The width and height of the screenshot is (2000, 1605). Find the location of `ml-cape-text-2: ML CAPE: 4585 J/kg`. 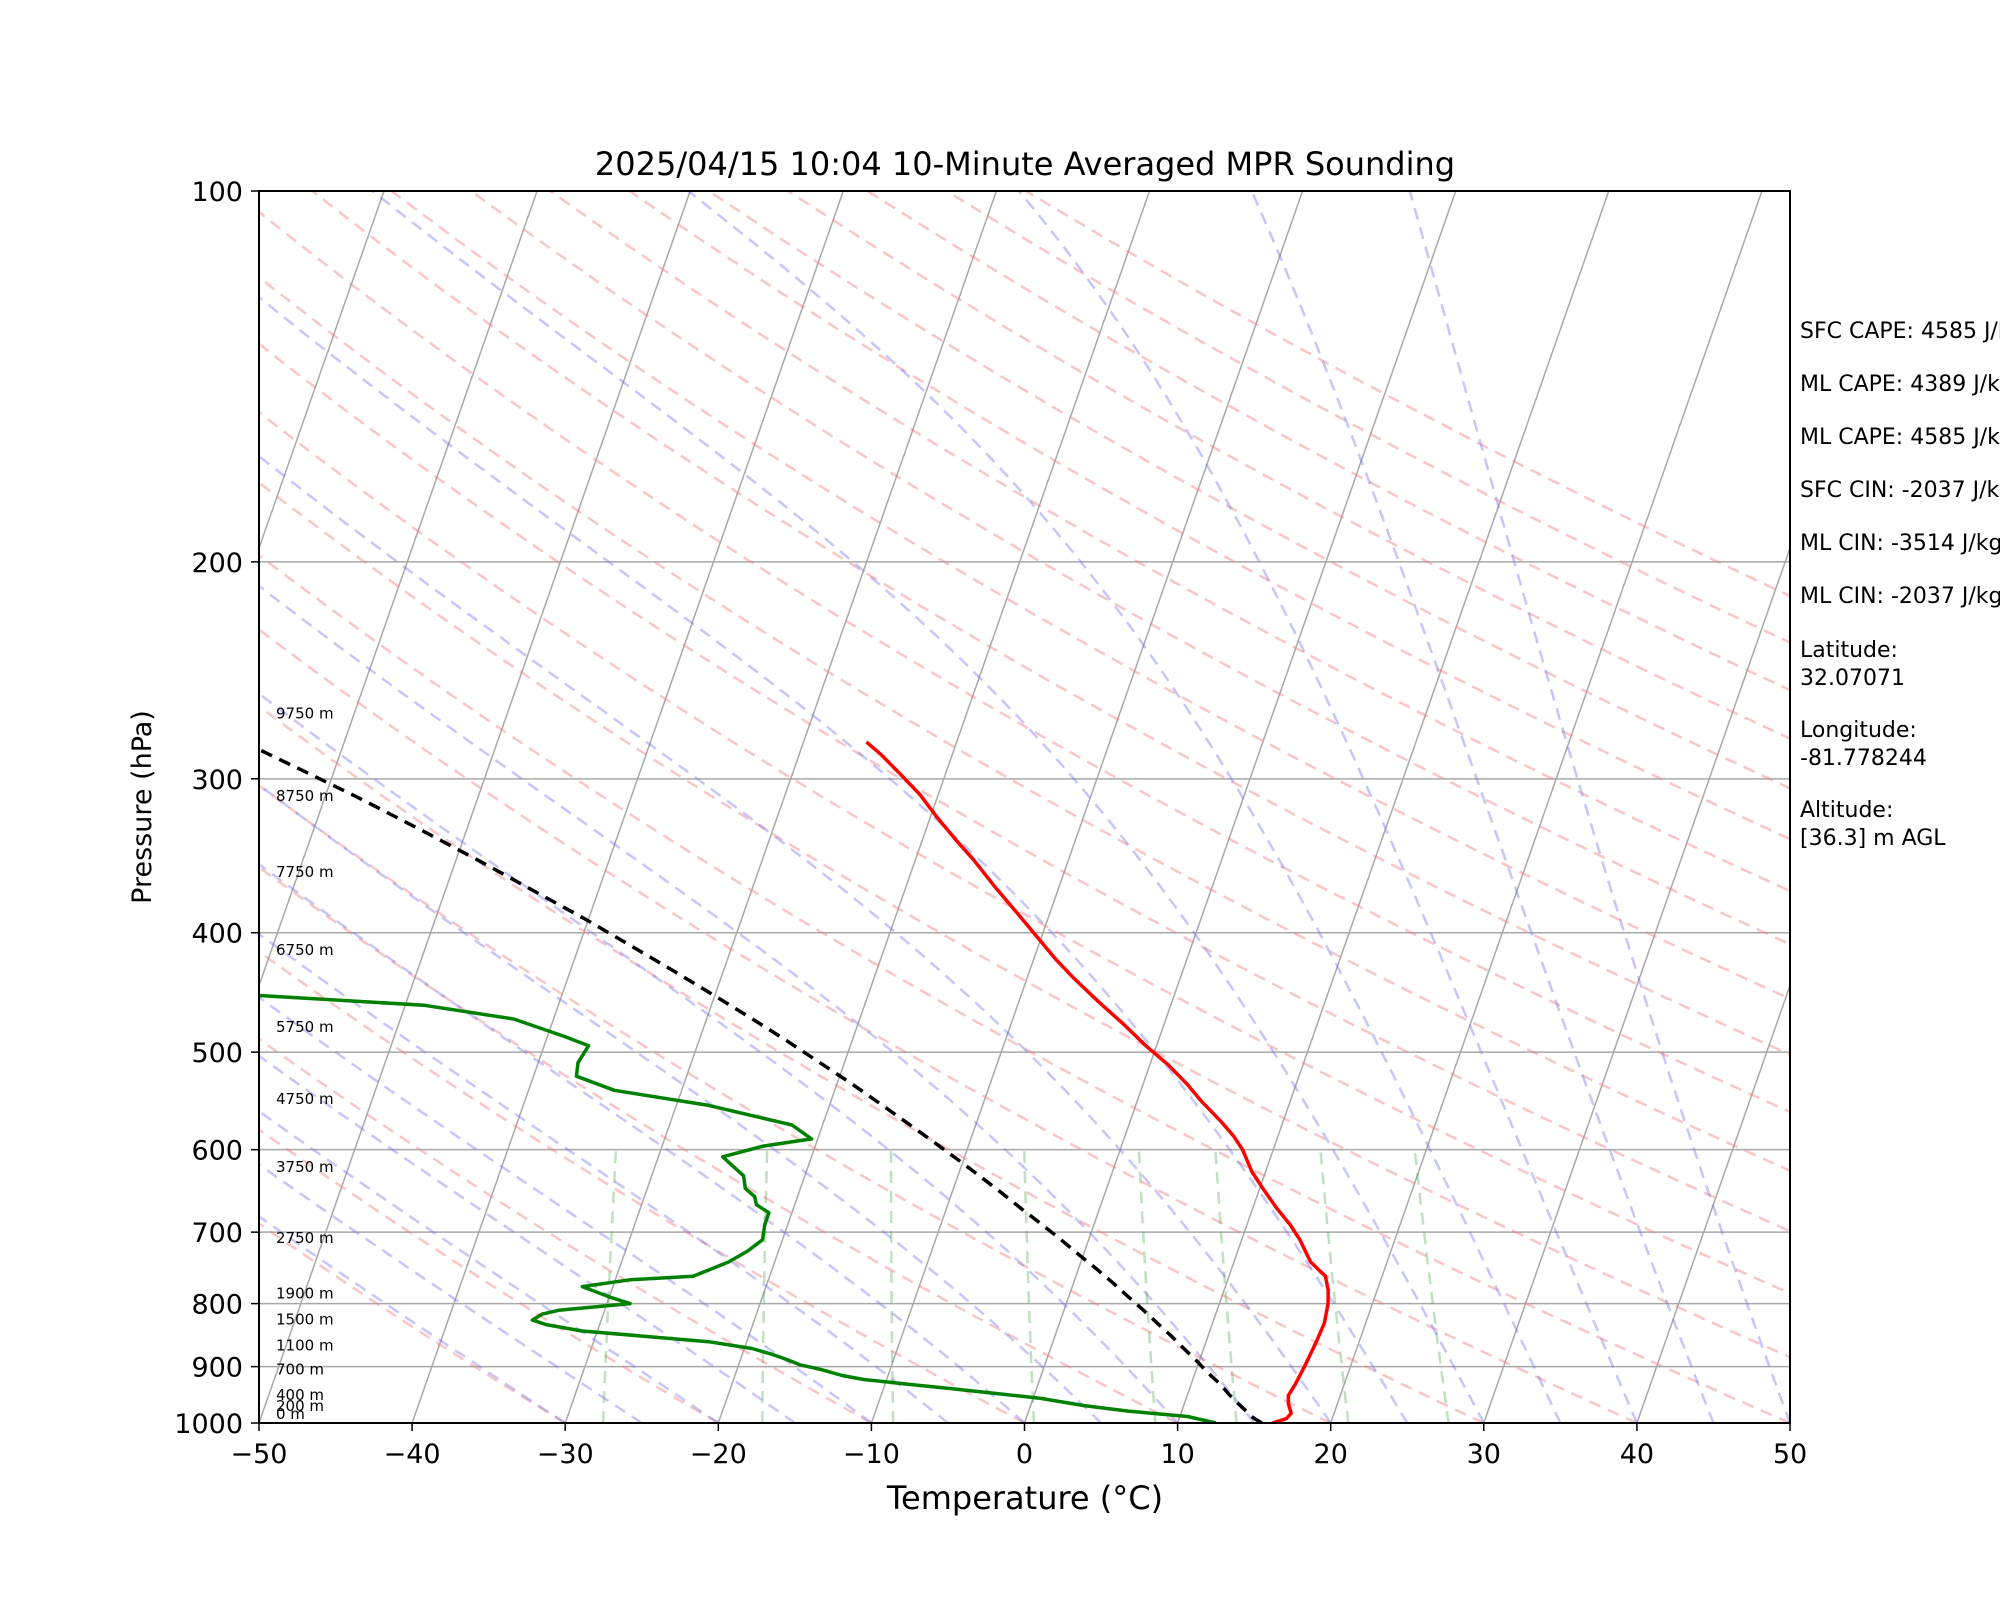

ml-cape-text-2: ML CAPE: 4585 J/kg is located at coordinates (1900, 437).